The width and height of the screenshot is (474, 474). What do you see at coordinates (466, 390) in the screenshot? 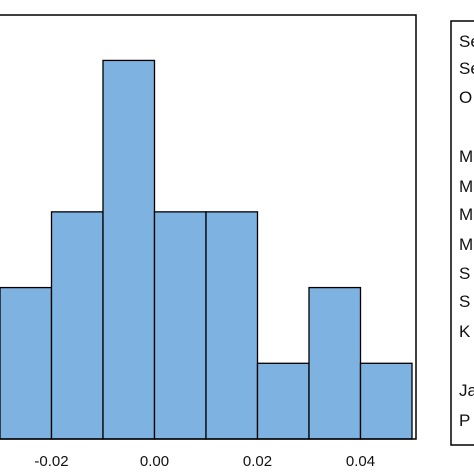
I see `stats-label: Ja` at bounding box center [466, 390].